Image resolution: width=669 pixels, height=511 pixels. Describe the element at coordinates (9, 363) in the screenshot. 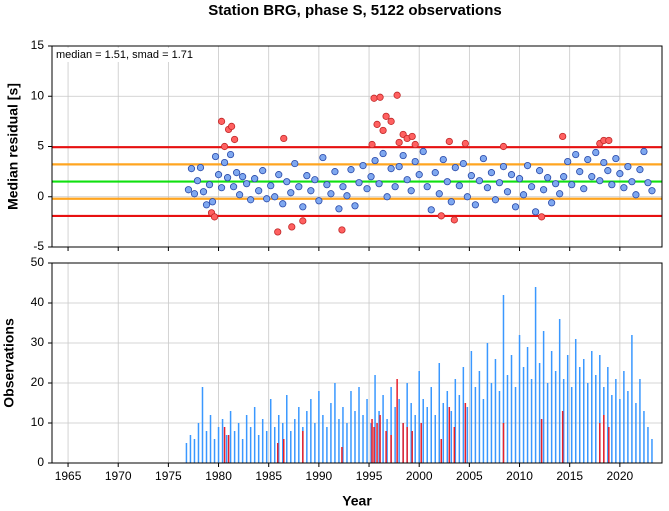

I see `y-axis-label: Observations` at that location.